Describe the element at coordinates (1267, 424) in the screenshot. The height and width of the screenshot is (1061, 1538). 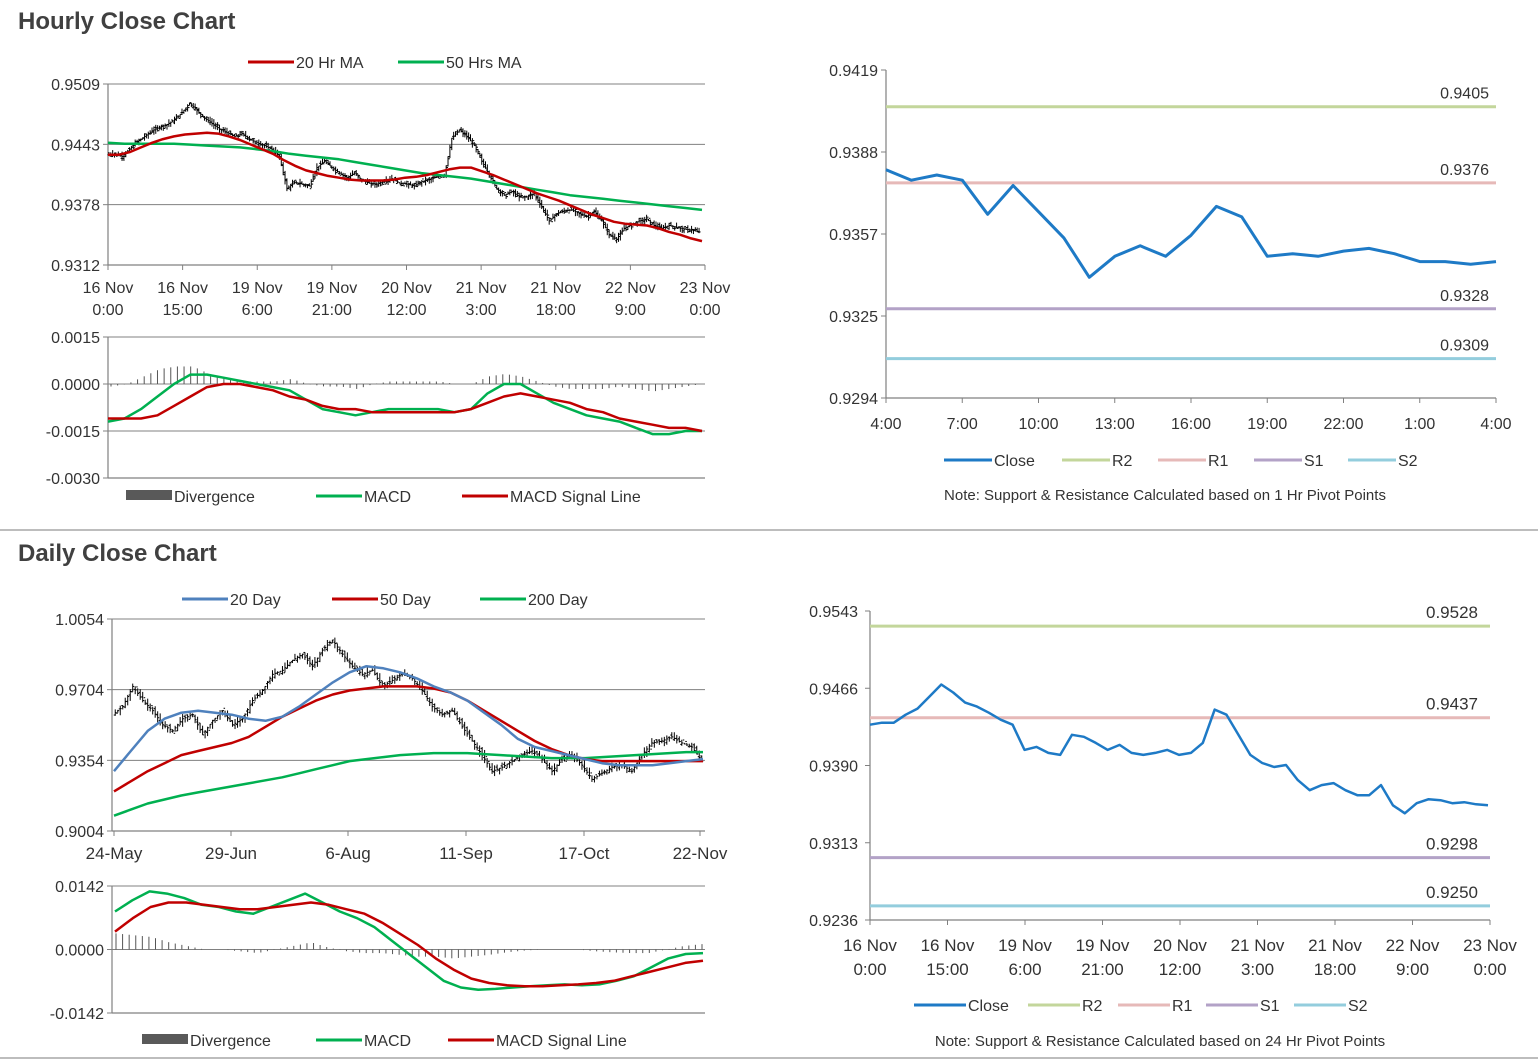
I see `x-tick-label: 19:00` at that location.